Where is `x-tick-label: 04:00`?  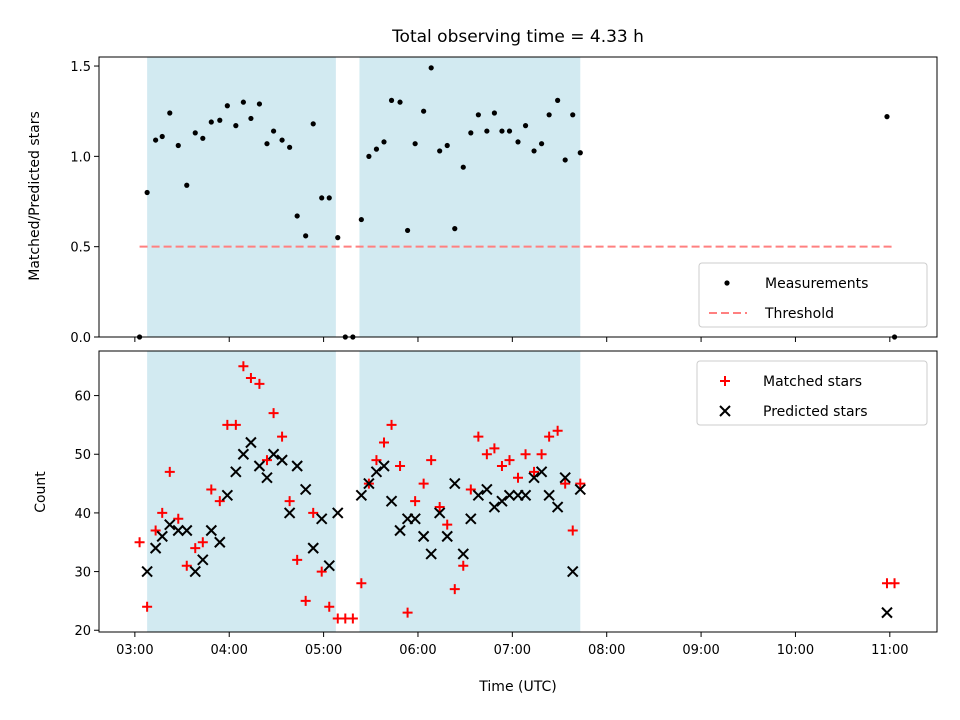
x-tick-label: 04:00 is located at coordinates (228, 650).